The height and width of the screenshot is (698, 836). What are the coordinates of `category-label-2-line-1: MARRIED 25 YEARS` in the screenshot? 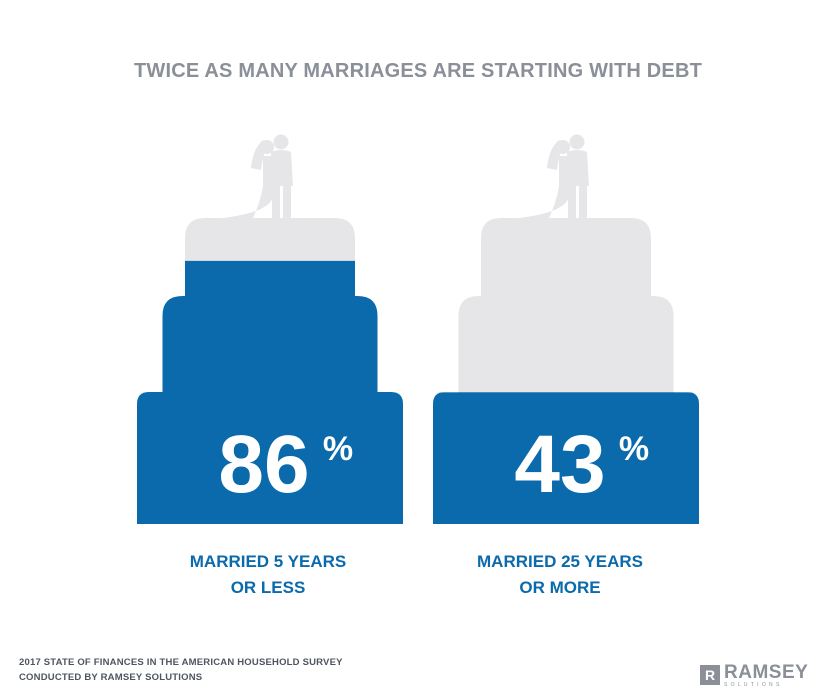 It's located at (560, 561).